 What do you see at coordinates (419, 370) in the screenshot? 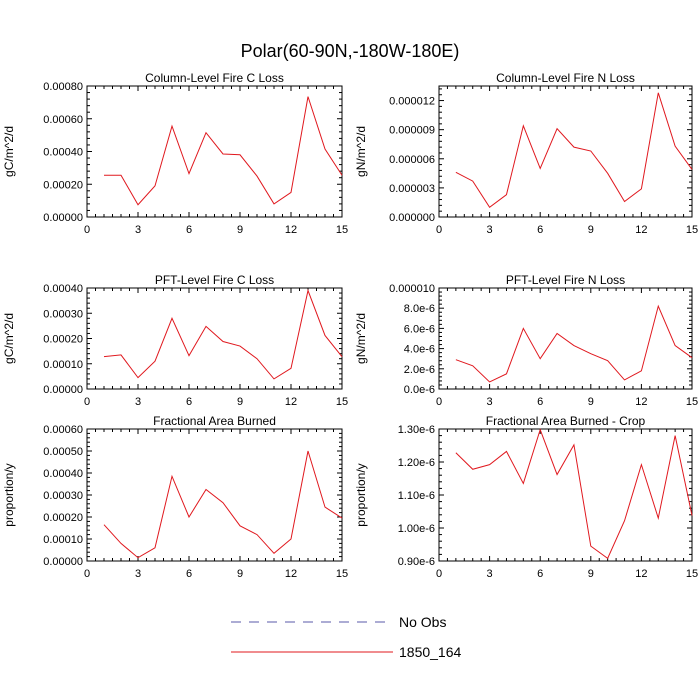
I see `y-tick-label: 2.0e-6` at bounding box center [419, 370].